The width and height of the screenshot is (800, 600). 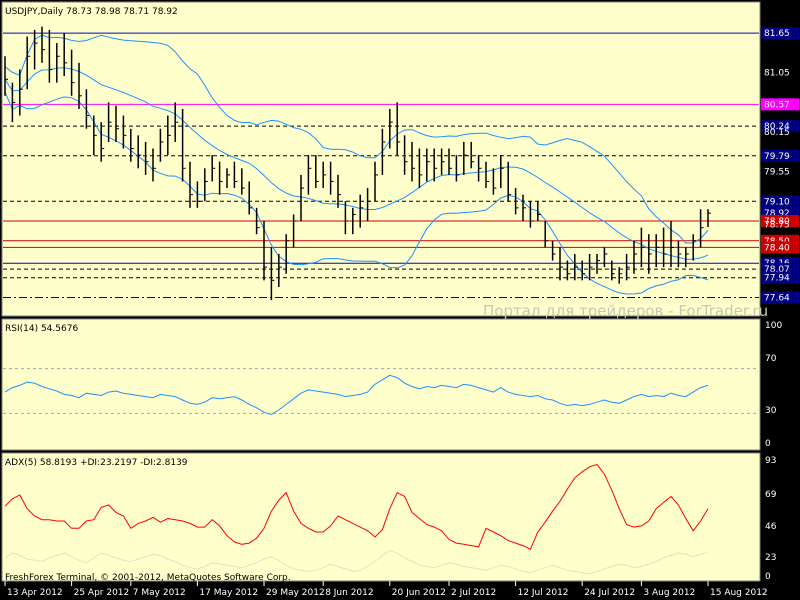 What do you see at coordinates (777, 248) in the screenshot?
I see `price-axis-label: 78.40` at bounding box center [777, 248].